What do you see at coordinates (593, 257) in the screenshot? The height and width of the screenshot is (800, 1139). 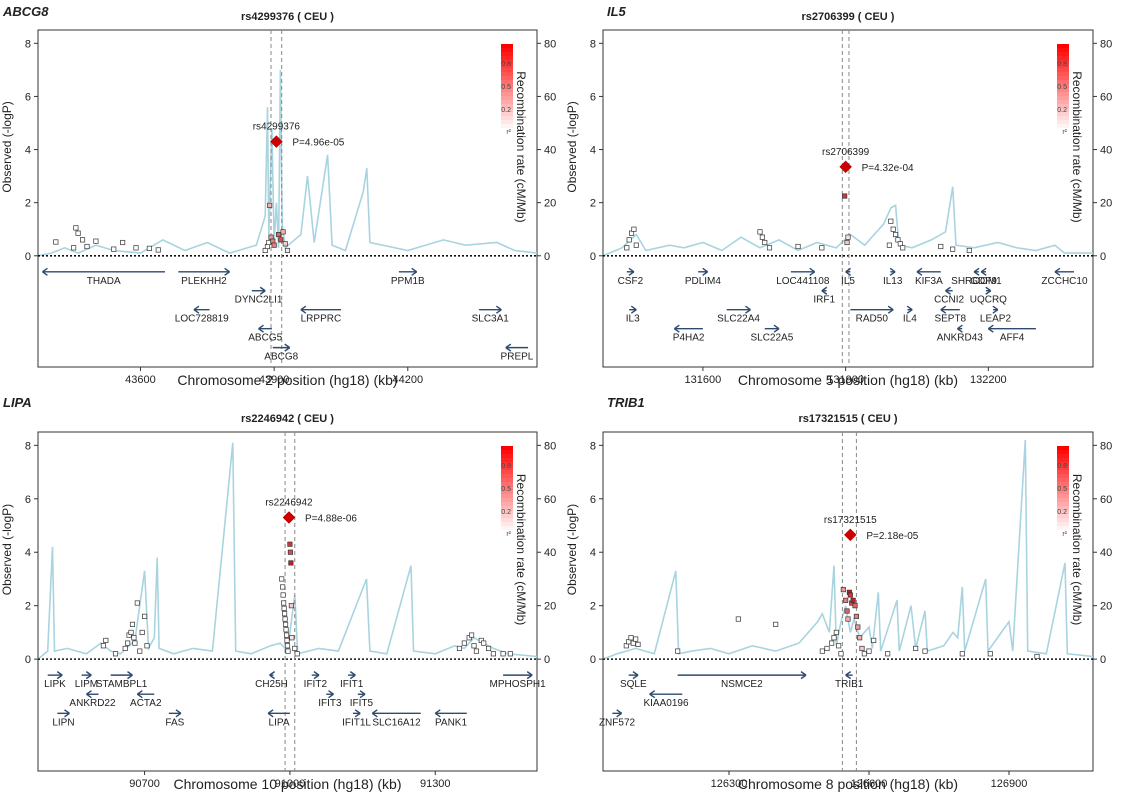 I see `y-axis-tick-label: 0` at bounding box center [593, 257].